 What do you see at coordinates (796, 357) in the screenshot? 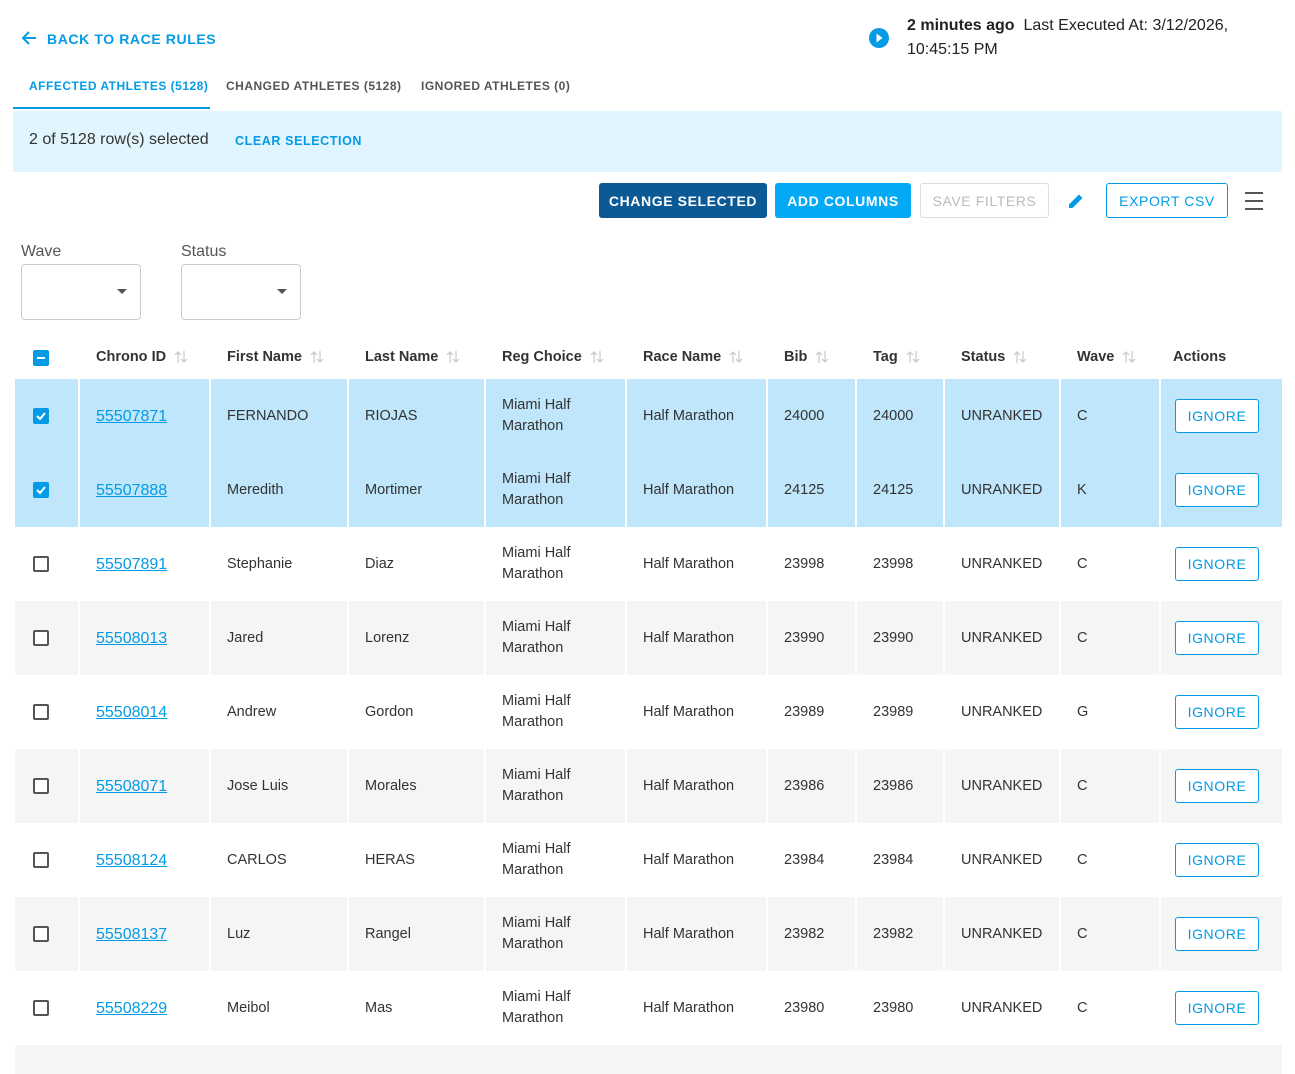
I see `column-title: Bib` at bounding box center [796, 357].